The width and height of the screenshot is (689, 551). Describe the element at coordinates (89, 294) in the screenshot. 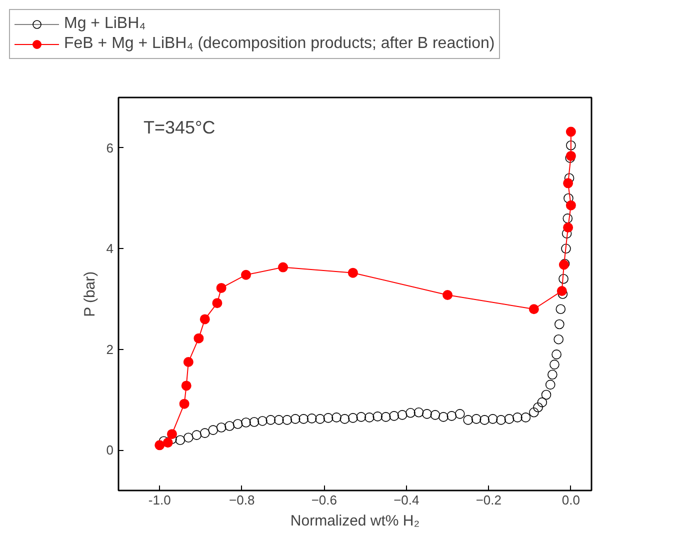

I see `y-axis-title: P (bar)` at that location.